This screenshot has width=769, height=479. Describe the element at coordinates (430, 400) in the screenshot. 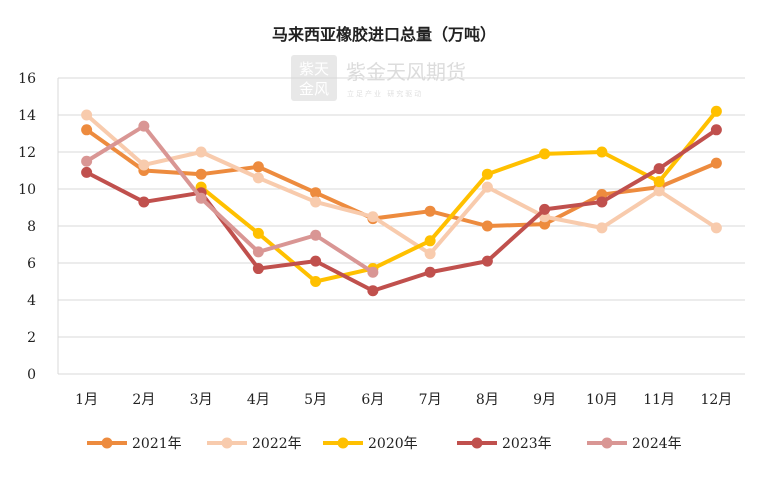

I see `x-tick-label: 7月` at that location.